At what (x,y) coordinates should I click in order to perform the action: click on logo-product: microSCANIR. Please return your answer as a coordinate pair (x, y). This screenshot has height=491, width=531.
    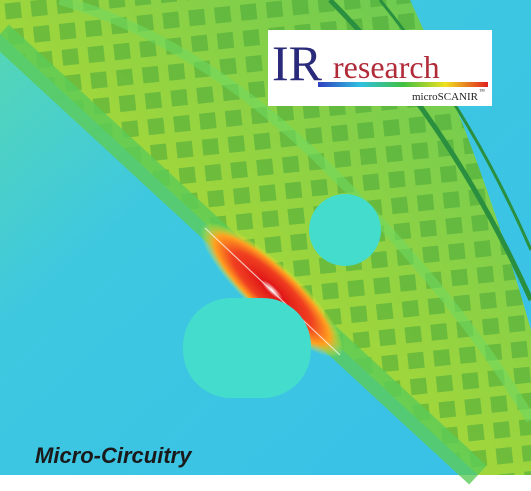
    Looking at the image, I should click on (445, 97).